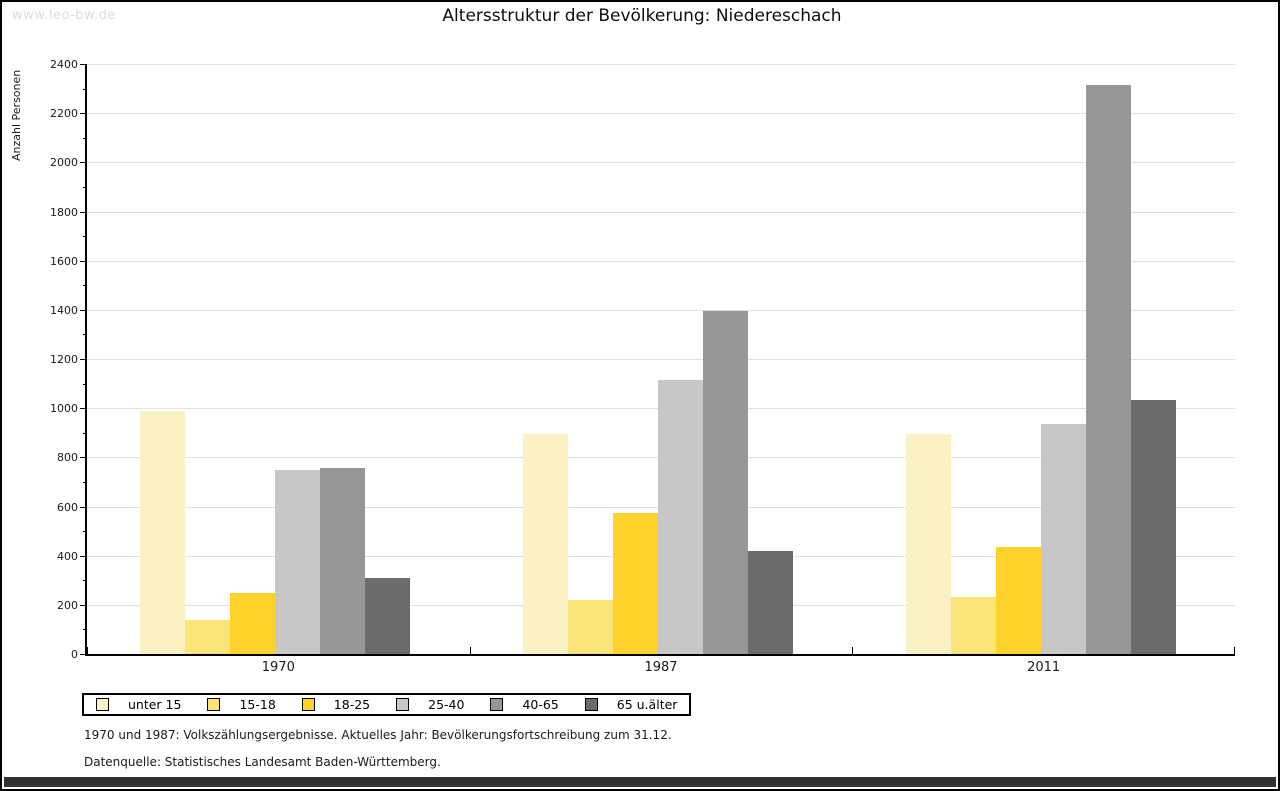 The height and width of the screenshot is (791, 1280). What do you see at coordinates (387, 704) in the screenshot?
I see `legend-box: unter 15 15-18 18-25 25-40 40-65 65 u.älter` at bounding box center [387, 704].